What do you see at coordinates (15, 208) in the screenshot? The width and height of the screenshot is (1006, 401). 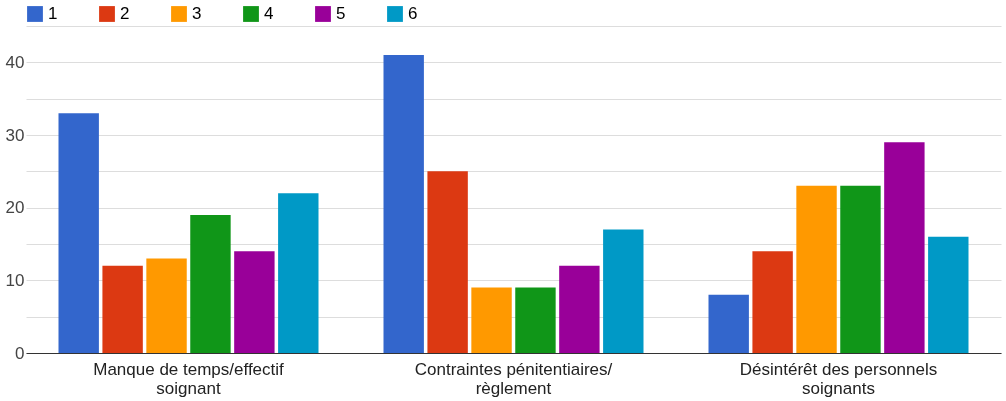 I see `y-tick-label: 20` at bounding box center [15, 208].